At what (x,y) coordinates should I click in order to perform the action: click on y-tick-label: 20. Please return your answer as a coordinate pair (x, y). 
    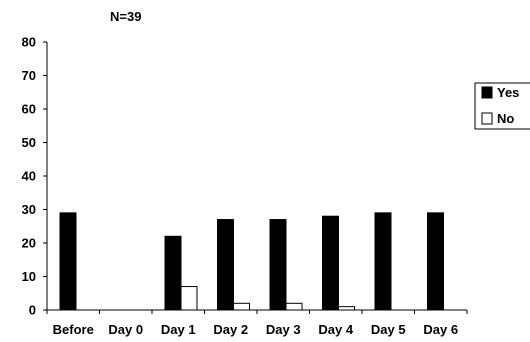
    Looking at the image, I should click on (29, 243).